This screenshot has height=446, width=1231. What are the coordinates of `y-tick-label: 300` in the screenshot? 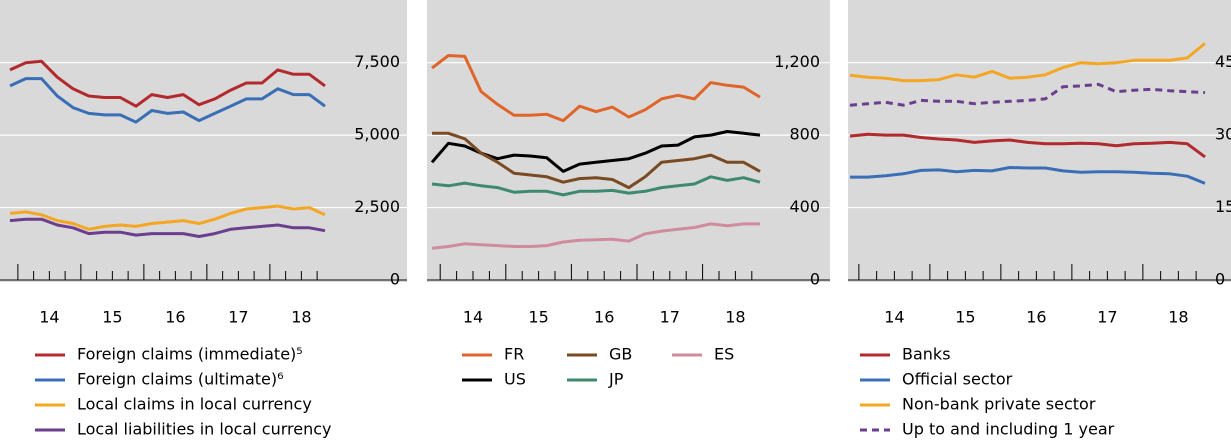 It's located at (1223, 134).